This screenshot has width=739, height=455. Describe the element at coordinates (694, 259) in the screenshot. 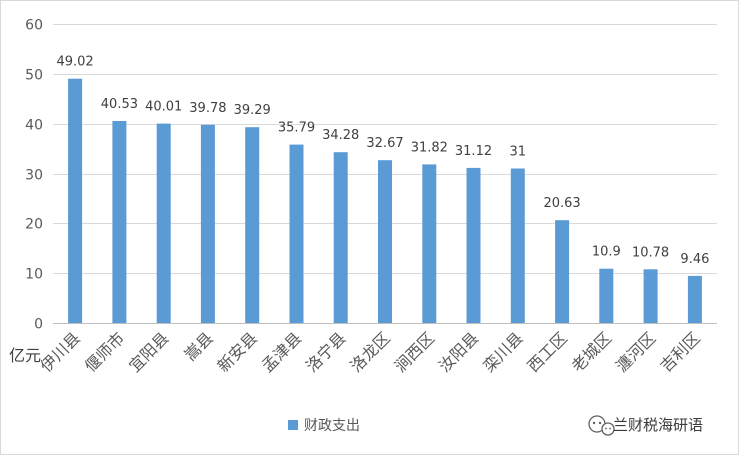

I see `data-label: 9.46` at that location.